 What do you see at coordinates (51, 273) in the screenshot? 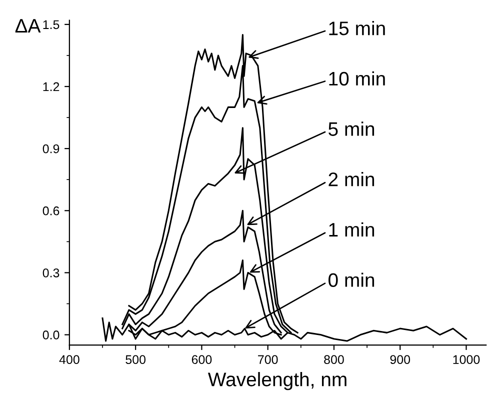
I see `y-tick-label: 0.3` at bounding box center [51, 273].